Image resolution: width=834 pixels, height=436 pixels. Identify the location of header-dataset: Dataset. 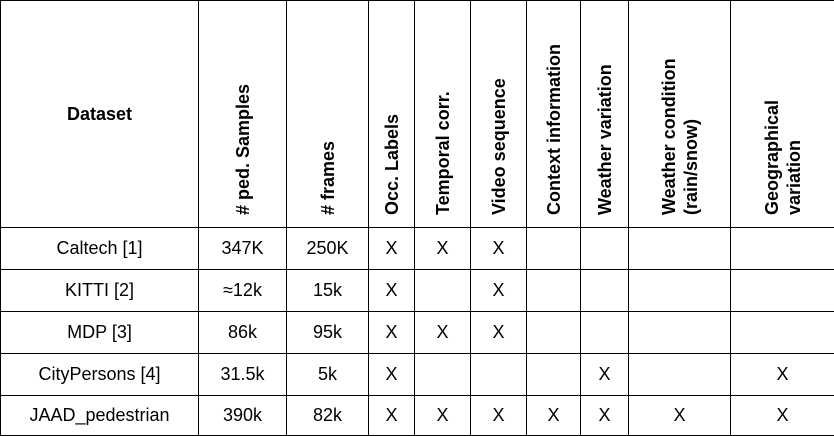
(99, 114).